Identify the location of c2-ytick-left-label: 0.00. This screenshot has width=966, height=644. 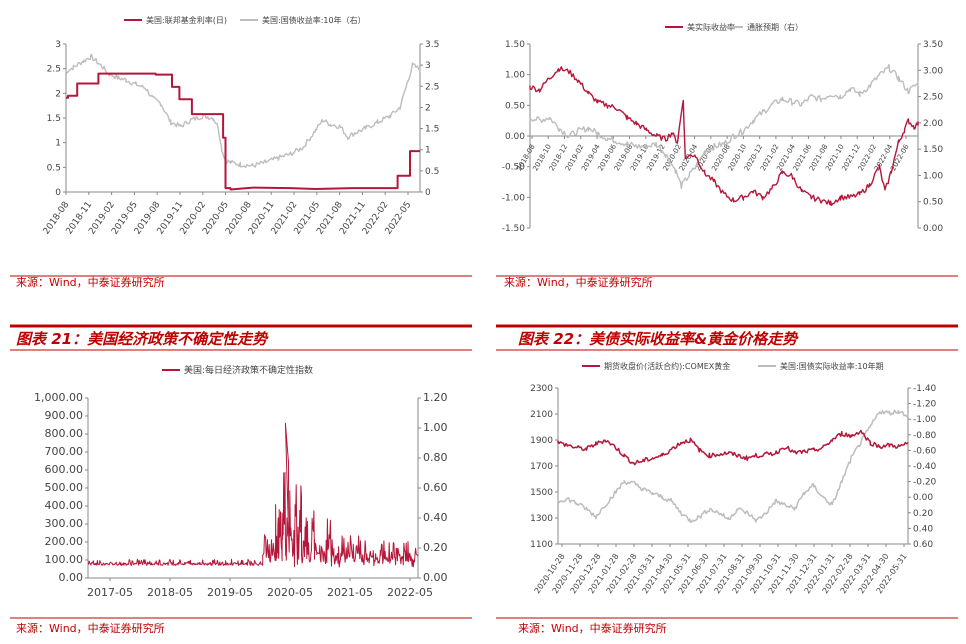
(515, 137).